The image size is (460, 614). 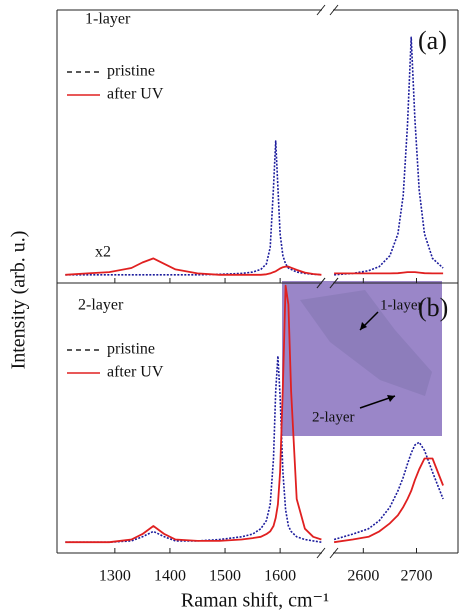 What do you see at coordinates (401, 305) in the screenshot?
I see `inset-label: 1-layer` at bounding box center [401, 305].